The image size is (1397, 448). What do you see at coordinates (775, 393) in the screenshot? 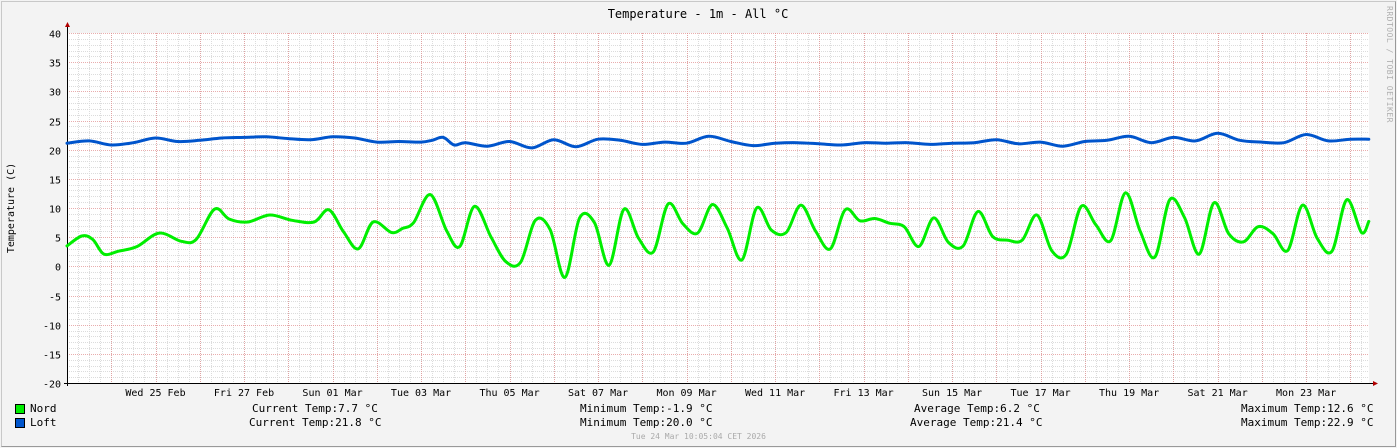
I see `x-tick-label: Wed 11 Mar` at bounding box center [775, 393].